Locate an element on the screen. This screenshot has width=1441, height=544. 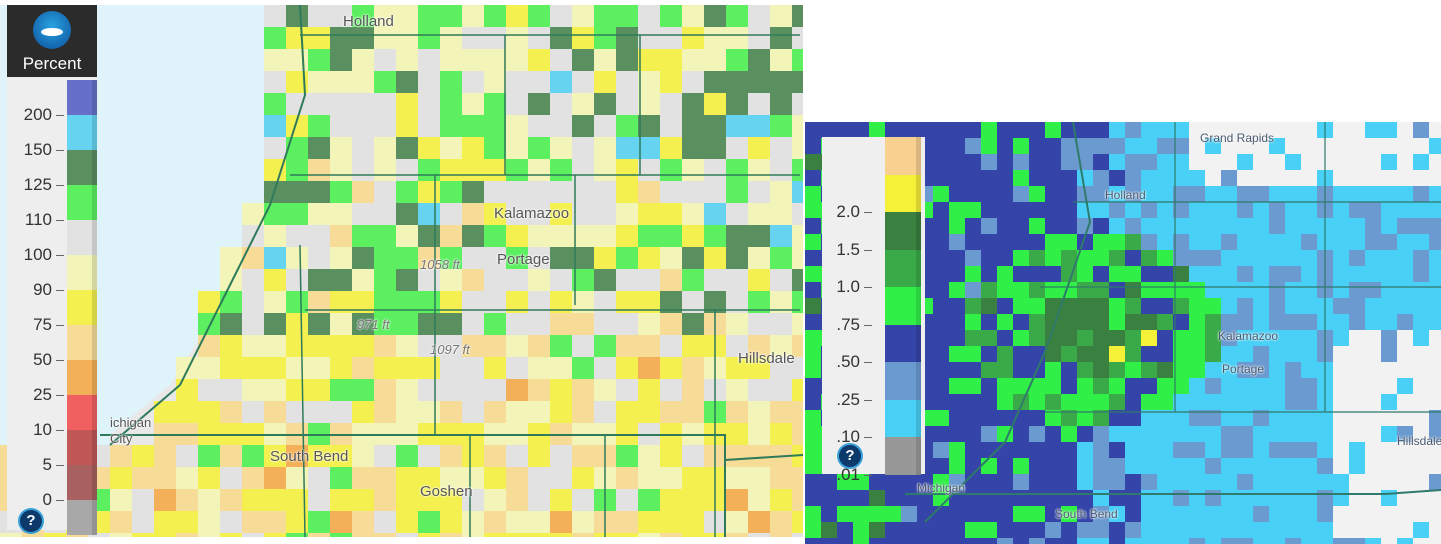
legend-label: .10 is located at coordinates (848, 436).